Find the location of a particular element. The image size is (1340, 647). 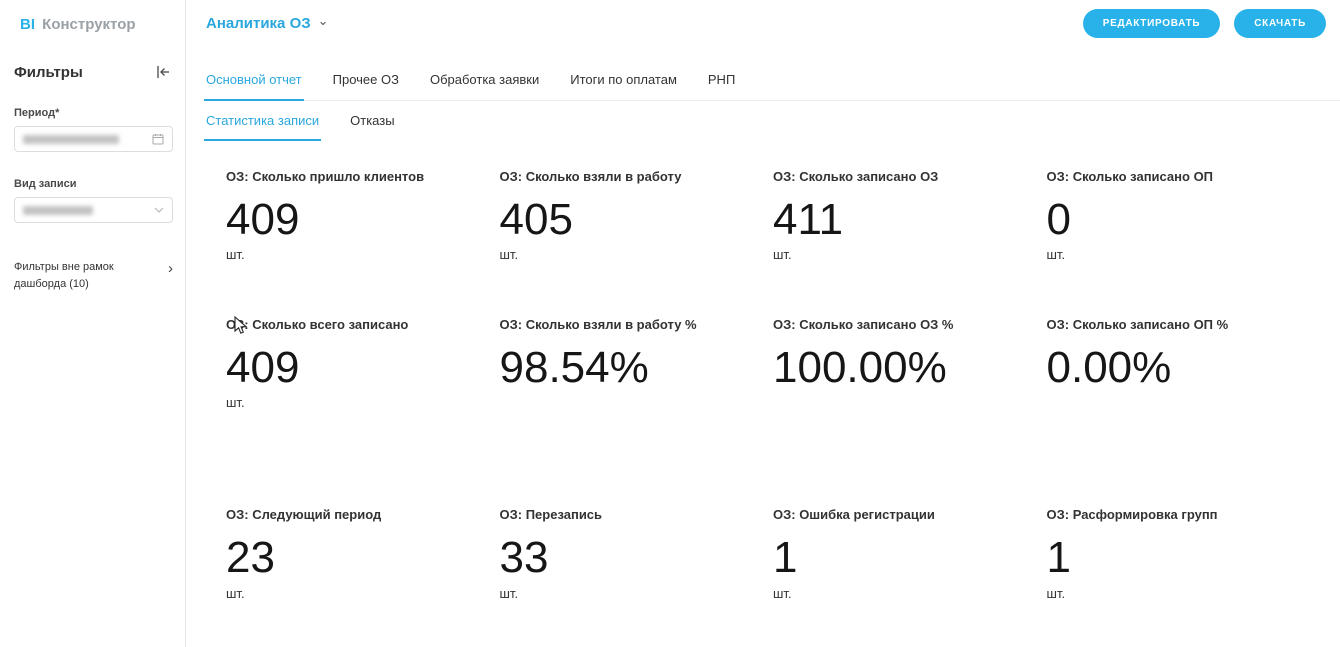

tab-main-report: Основной отчет is located at coordinates (254, 86).